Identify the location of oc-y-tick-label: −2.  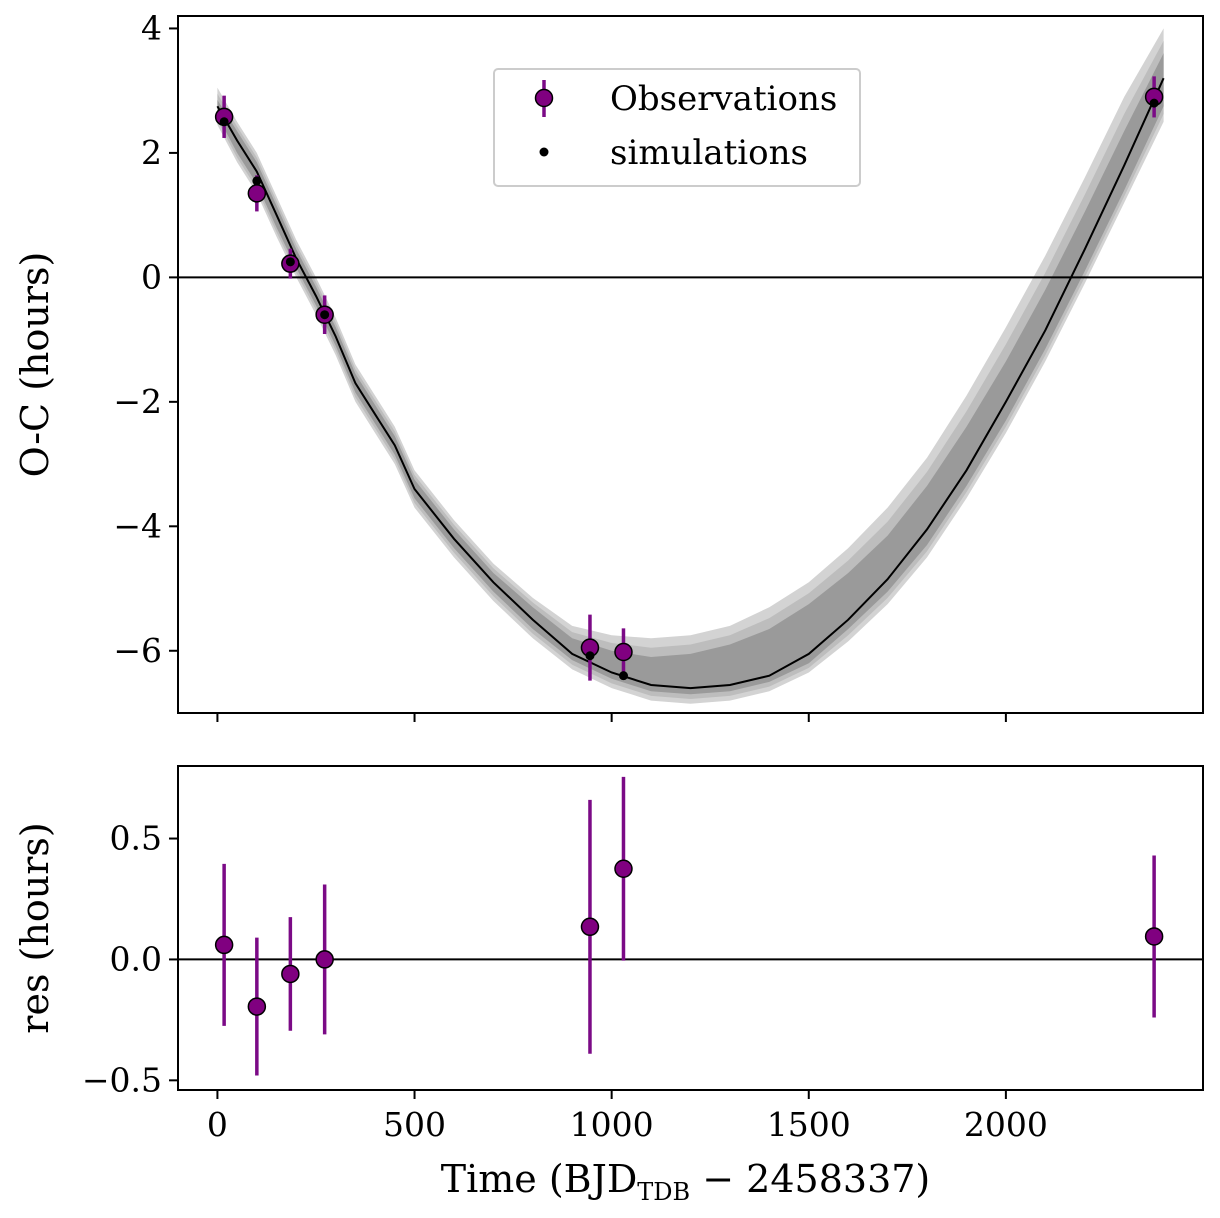
(137, 401).